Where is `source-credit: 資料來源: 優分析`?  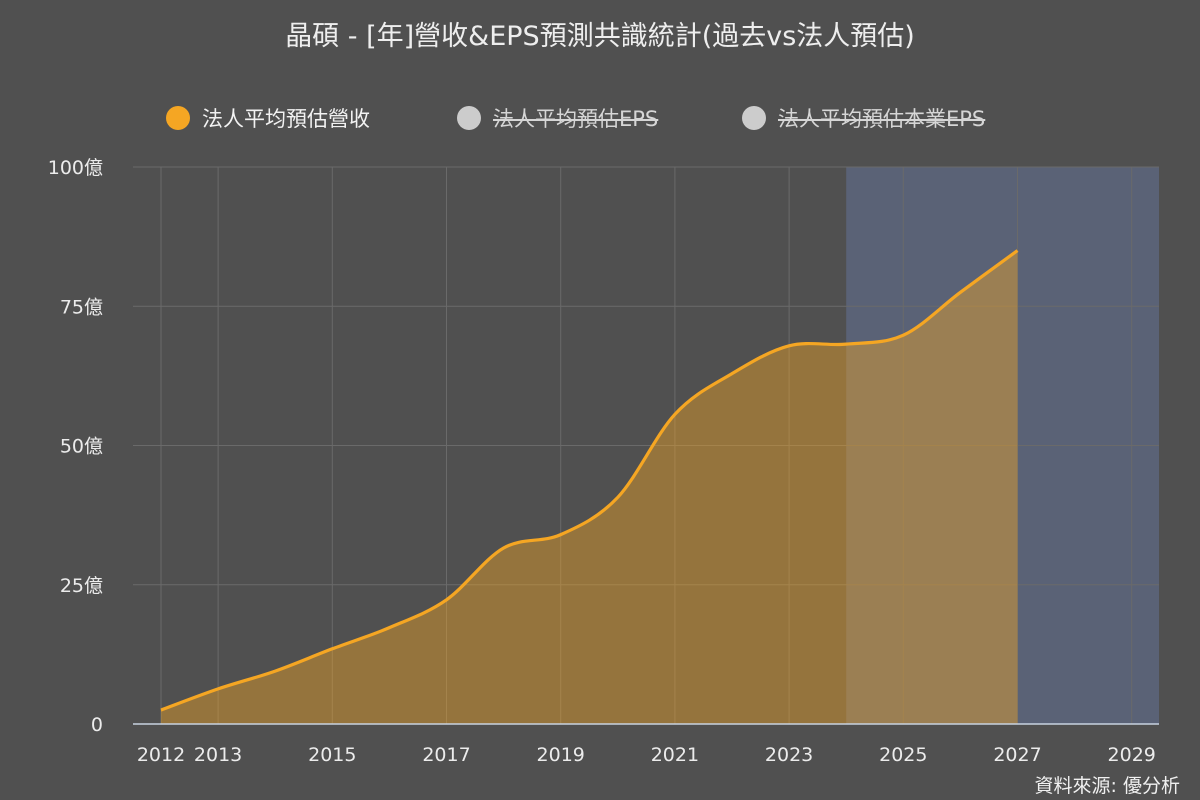 source-credit: 資料來源: 優分析 is located at coordinates (1107, 786).